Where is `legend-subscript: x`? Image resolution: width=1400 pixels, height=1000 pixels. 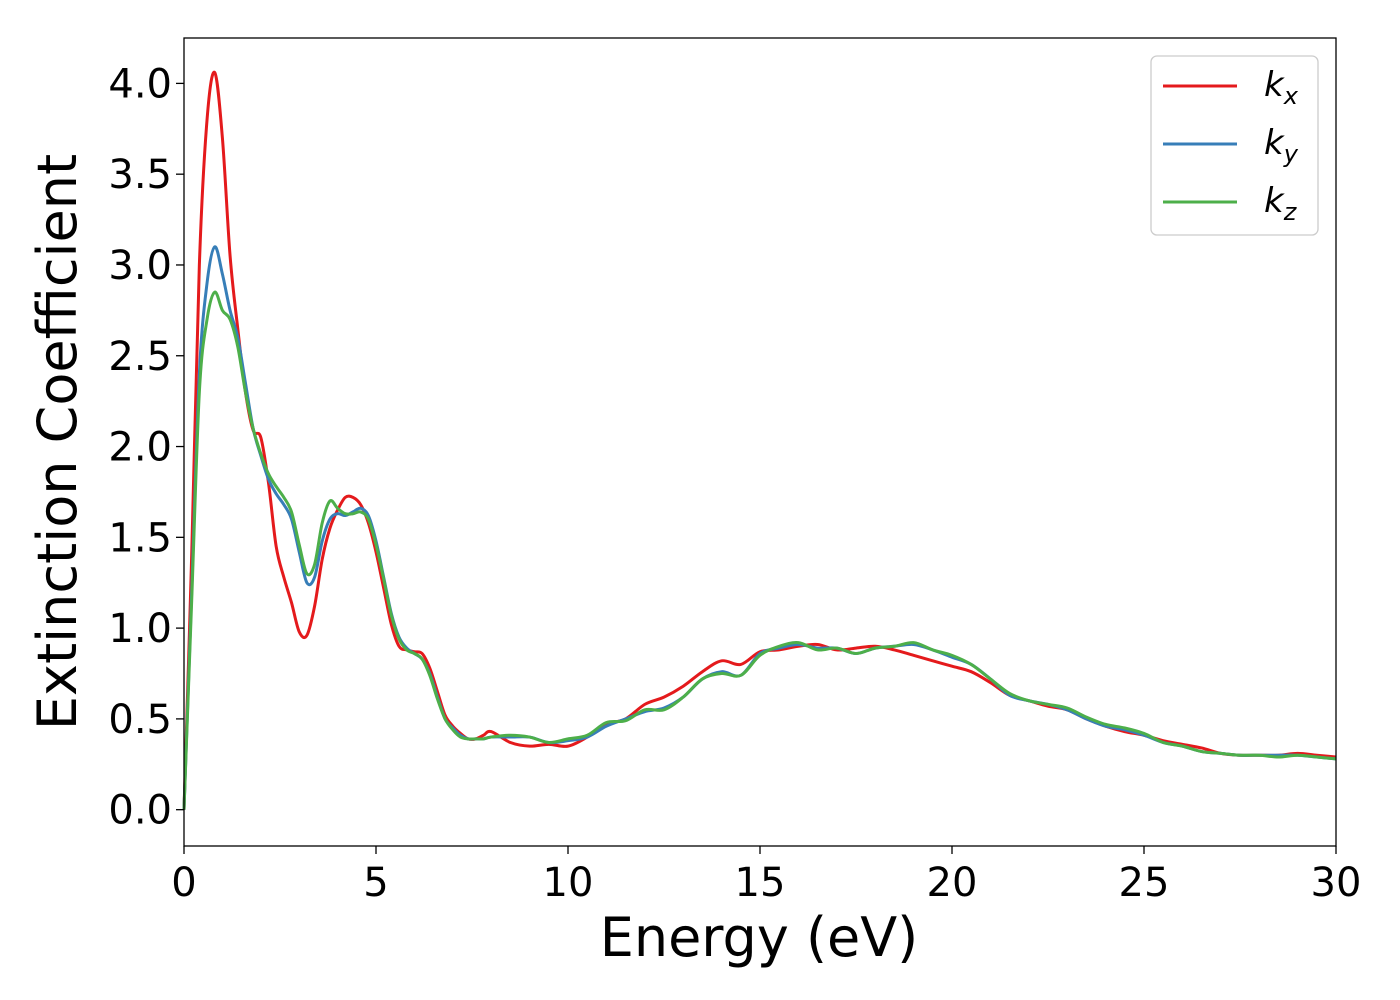 legend-subscript: x is located at coordinates (1291, 96).